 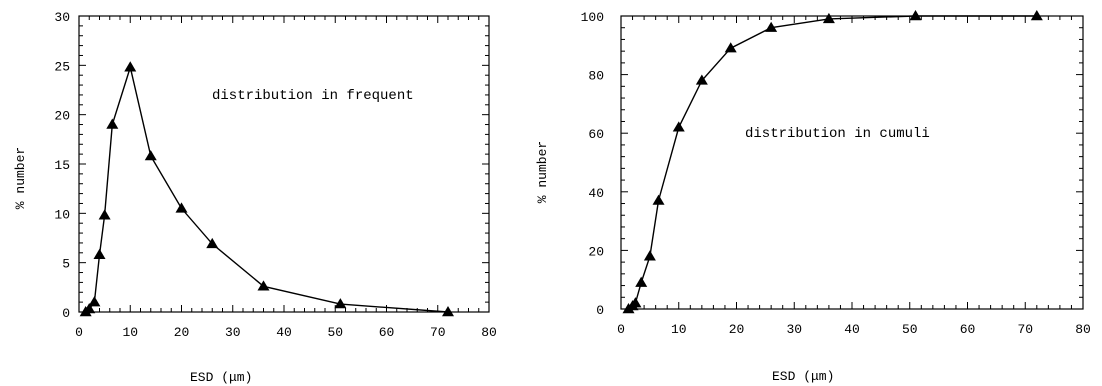 What do you see at coordinates (62, 214) in the screenshot?
I see `y-tick-label: 10` at bounding box center [62, 214].